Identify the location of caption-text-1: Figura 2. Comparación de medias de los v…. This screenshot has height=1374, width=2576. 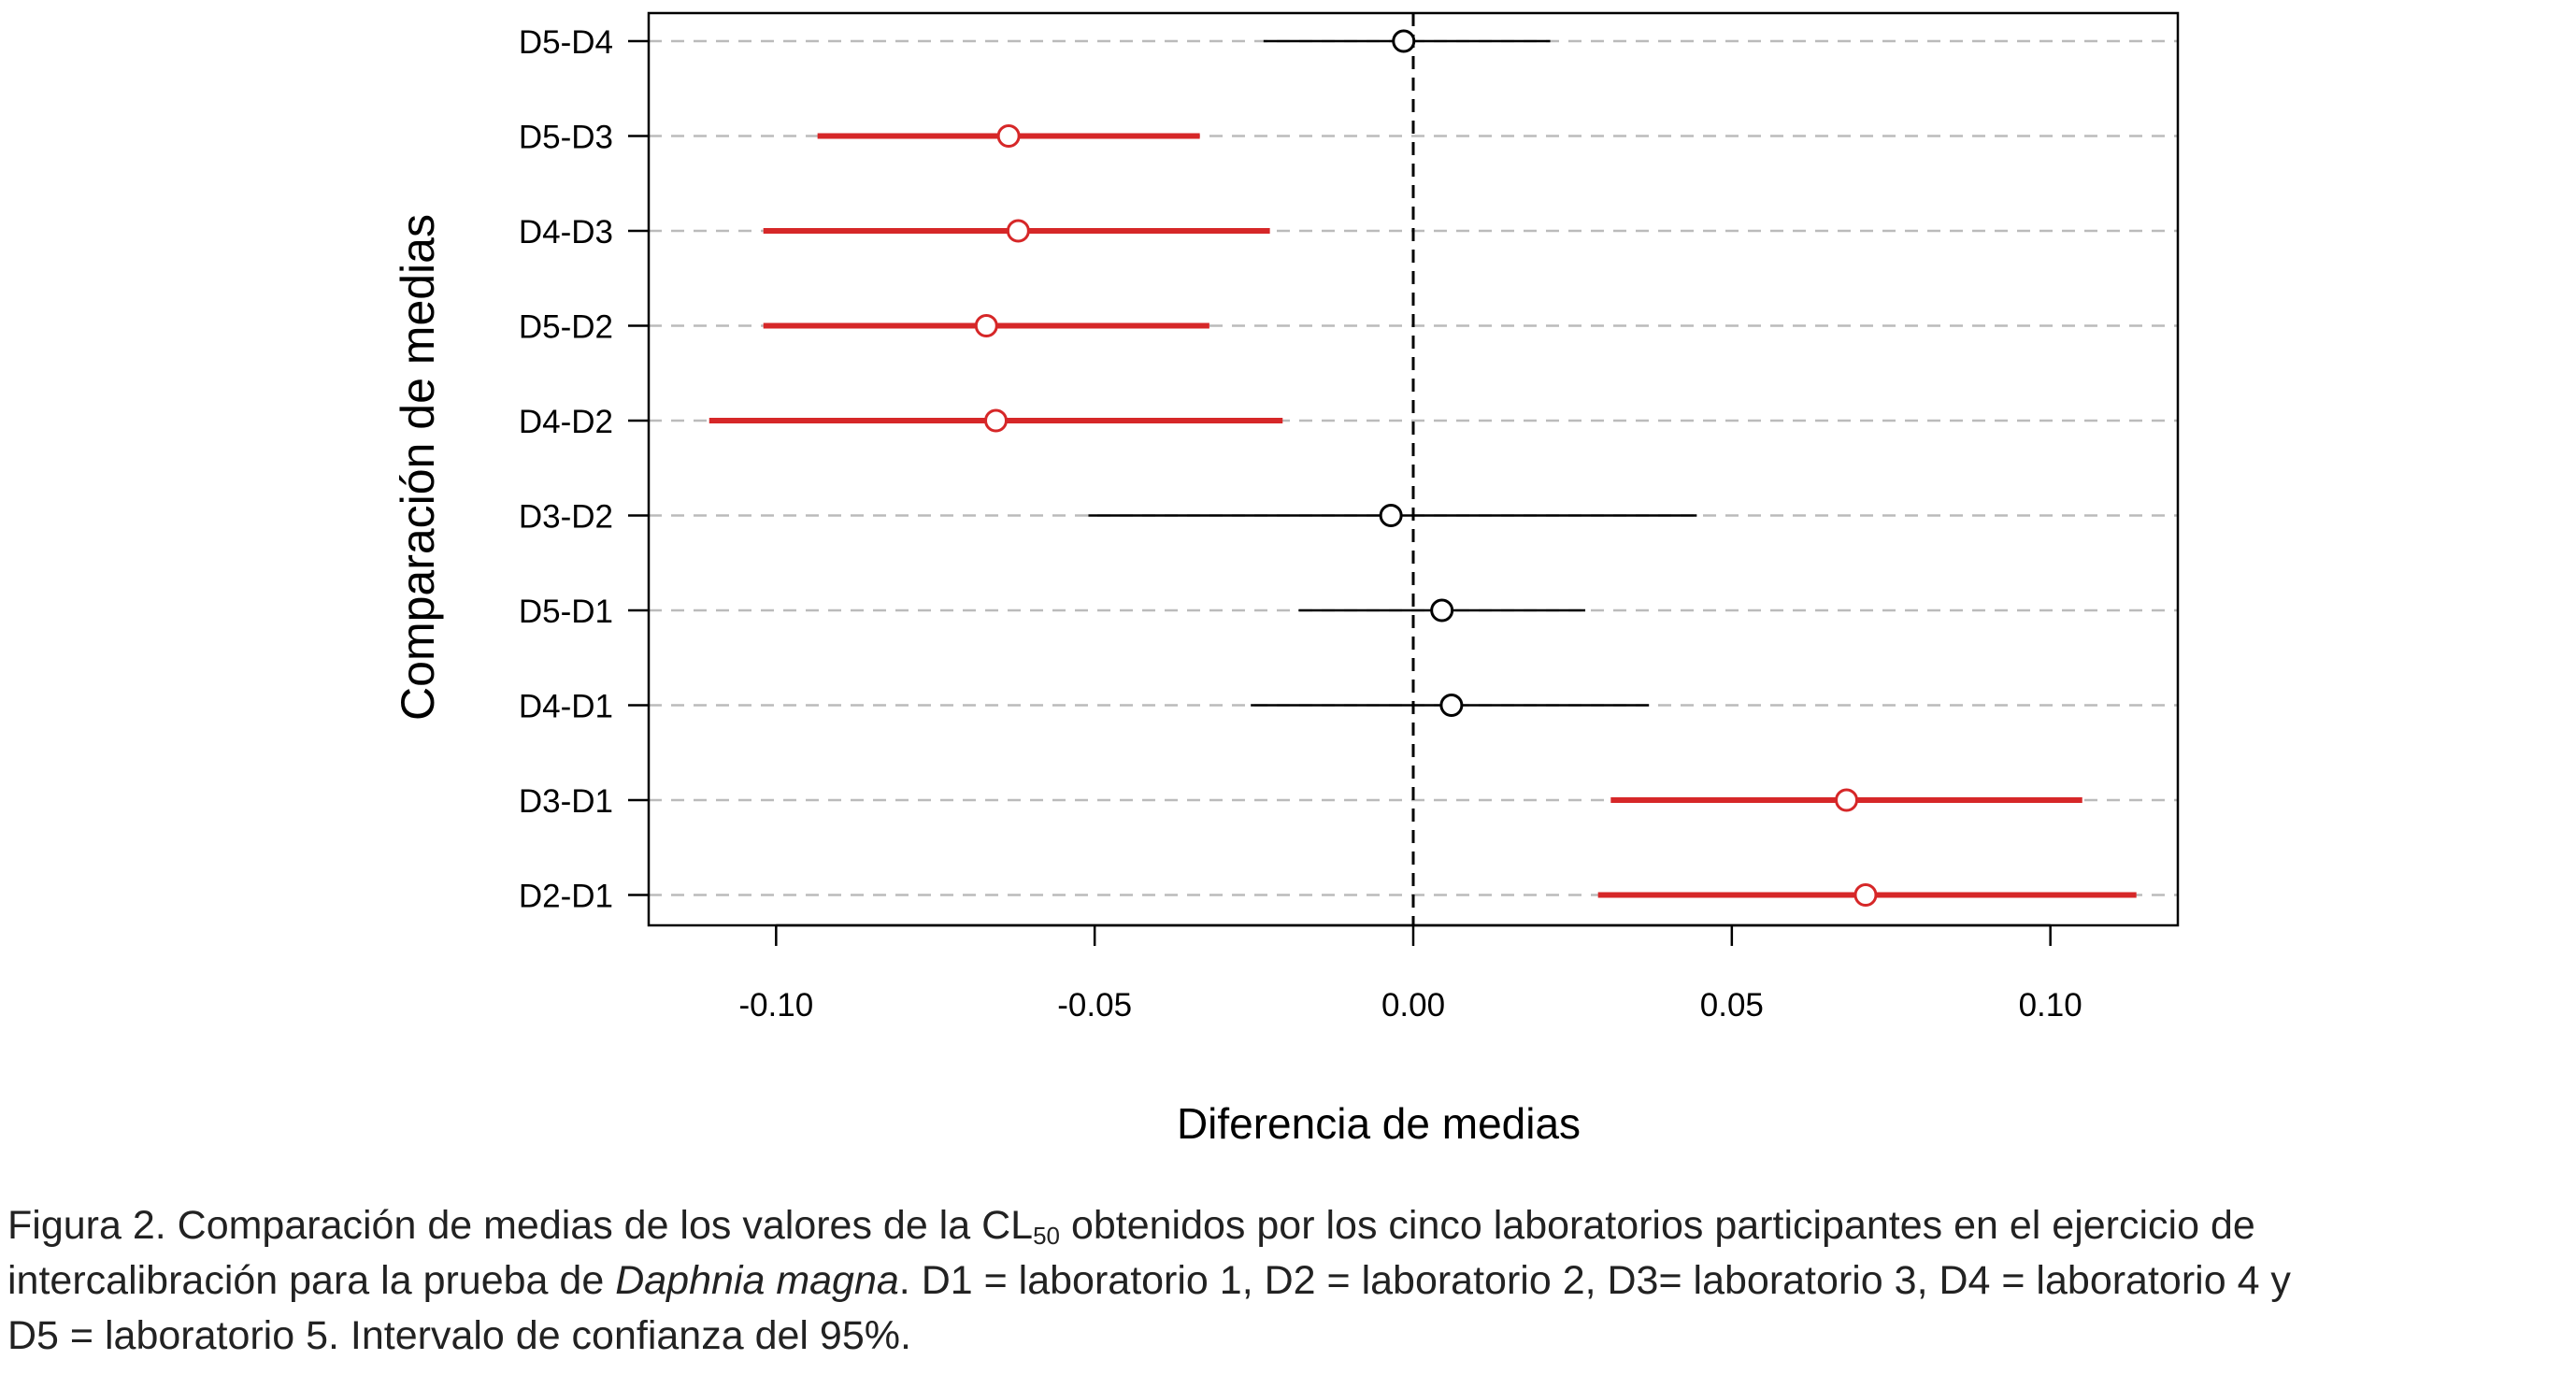
(520, 1225).